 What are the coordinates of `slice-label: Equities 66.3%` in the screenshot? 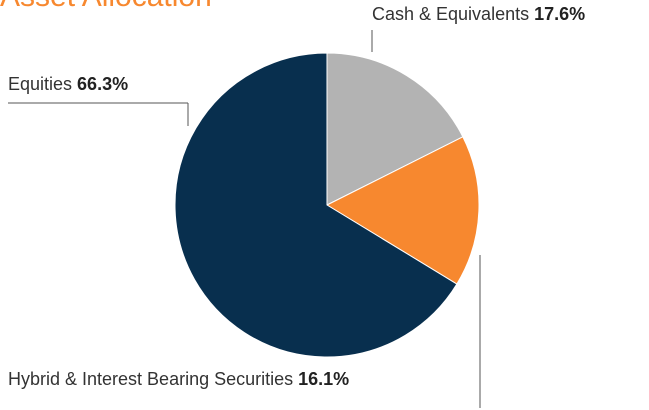 It's located at (68, 84).